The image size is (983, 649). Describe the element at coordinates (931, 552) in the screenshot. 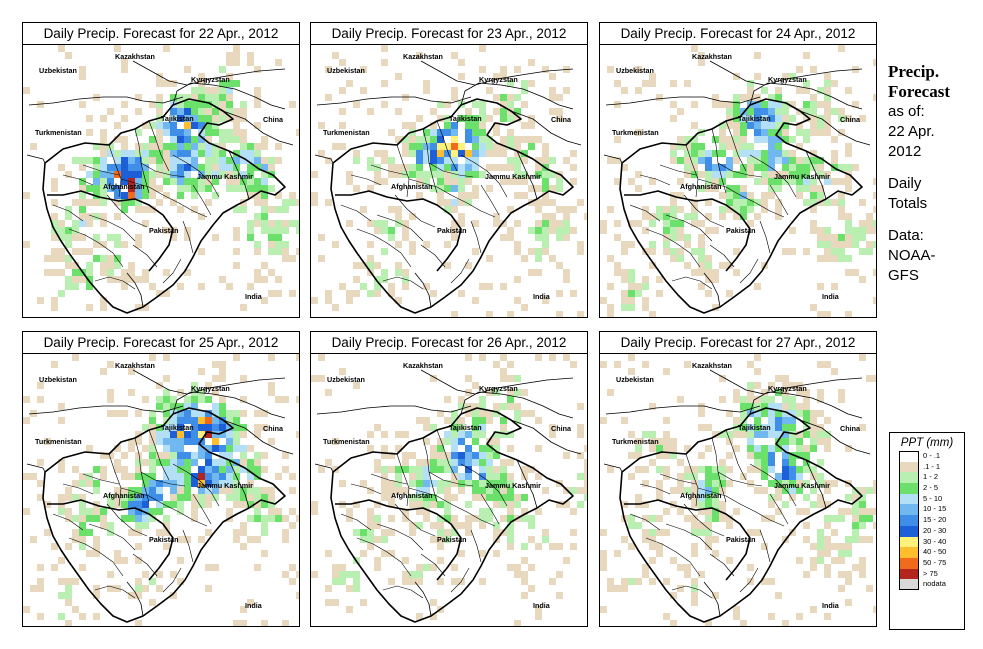

I see `legend-row: 40 - 50` at that location.